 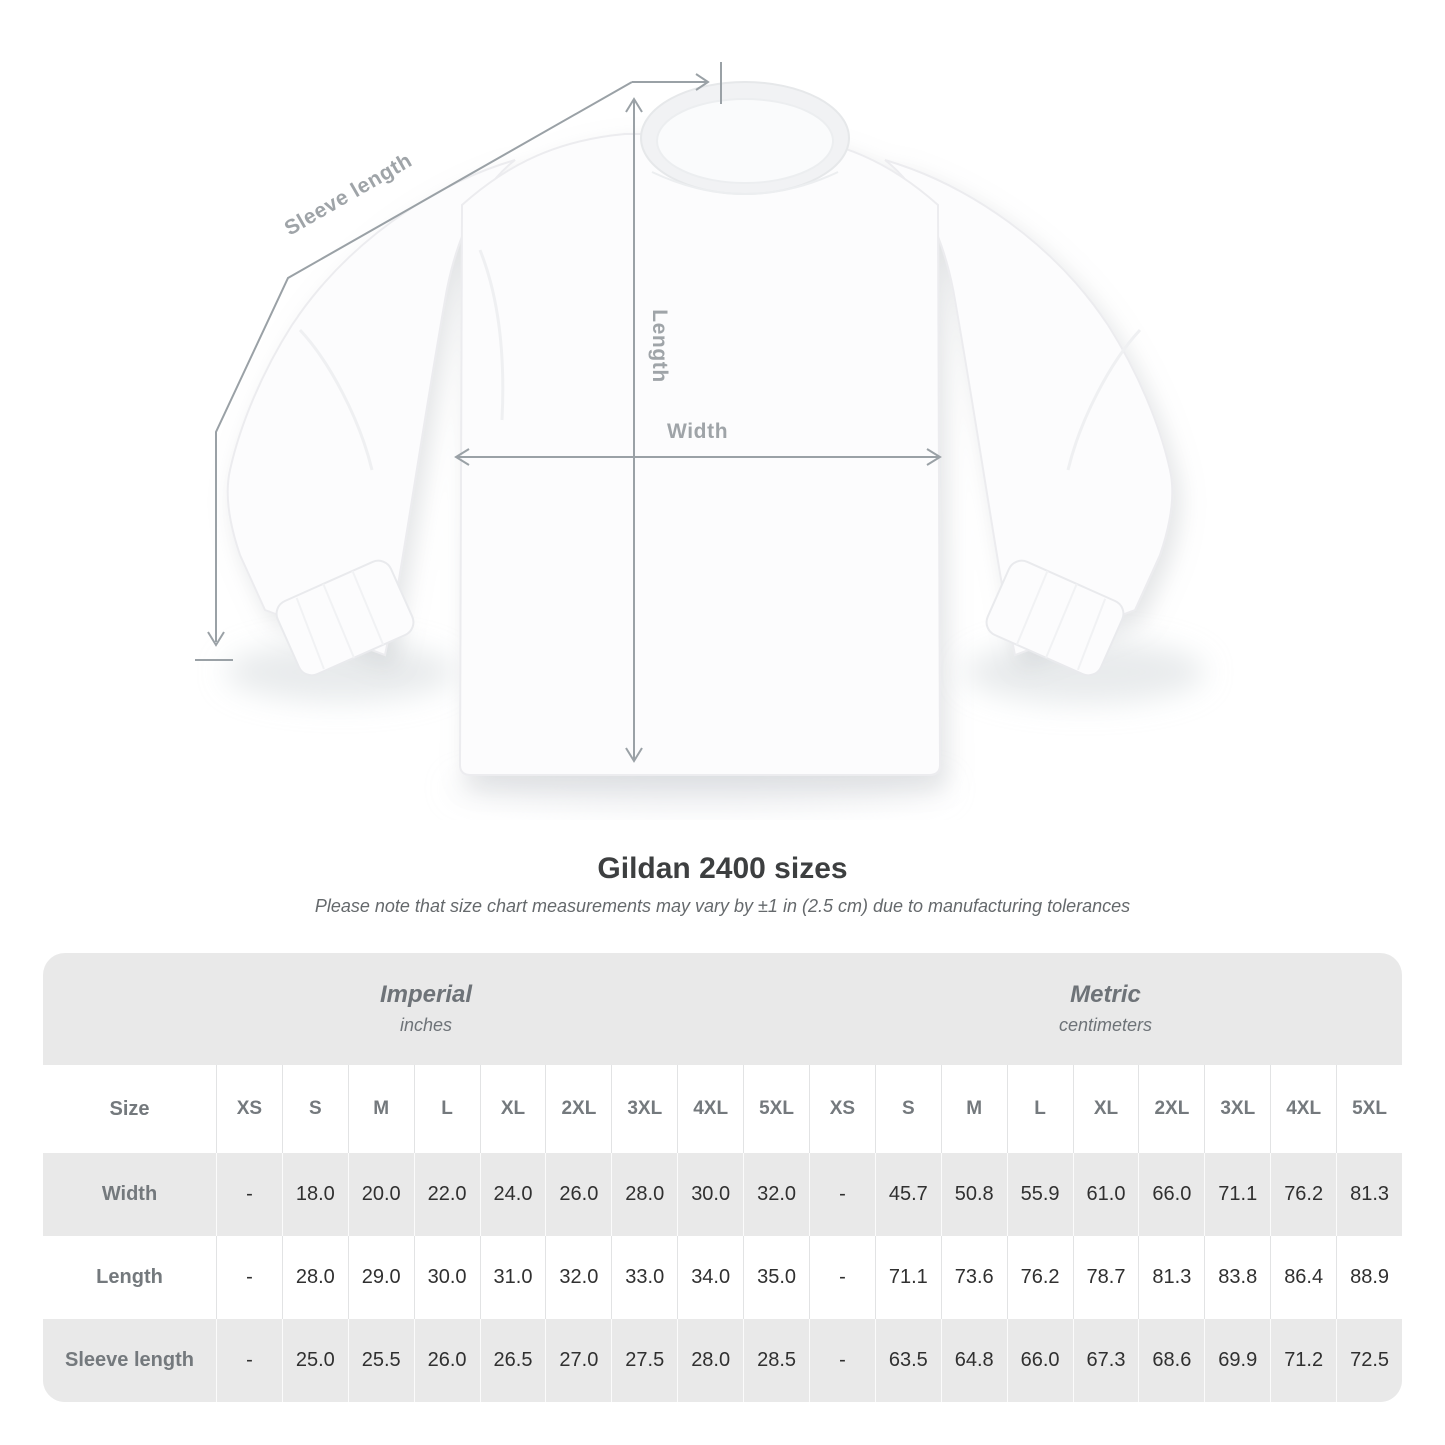 What do you see at coordinates (841, 1360) in the screenshot?
I see `cell-sleeve-length-metric: -` at bounding box center [841, 1360].